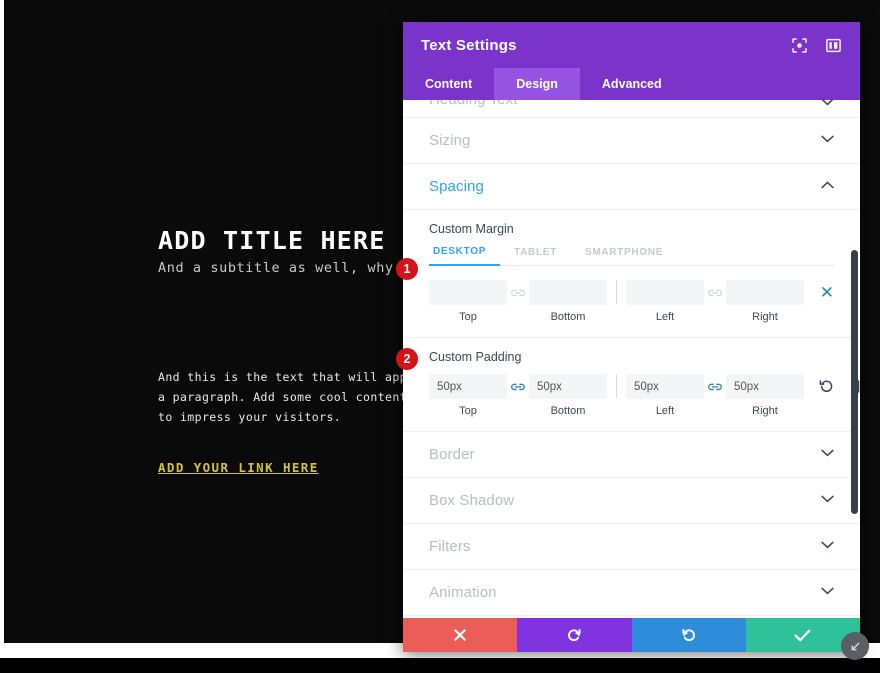 This screenshot has width=880, height=673. I want to click on section-box-shadow: Box Shadow, so click(631, 501).